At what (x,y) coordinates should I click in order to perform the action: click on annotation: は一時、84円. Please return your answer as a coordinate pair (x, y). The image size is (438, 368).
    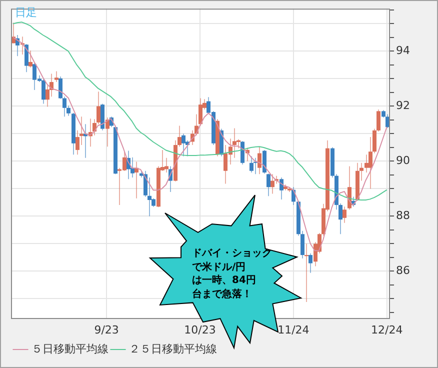
    Looking at the image, I should click on (224, 281).